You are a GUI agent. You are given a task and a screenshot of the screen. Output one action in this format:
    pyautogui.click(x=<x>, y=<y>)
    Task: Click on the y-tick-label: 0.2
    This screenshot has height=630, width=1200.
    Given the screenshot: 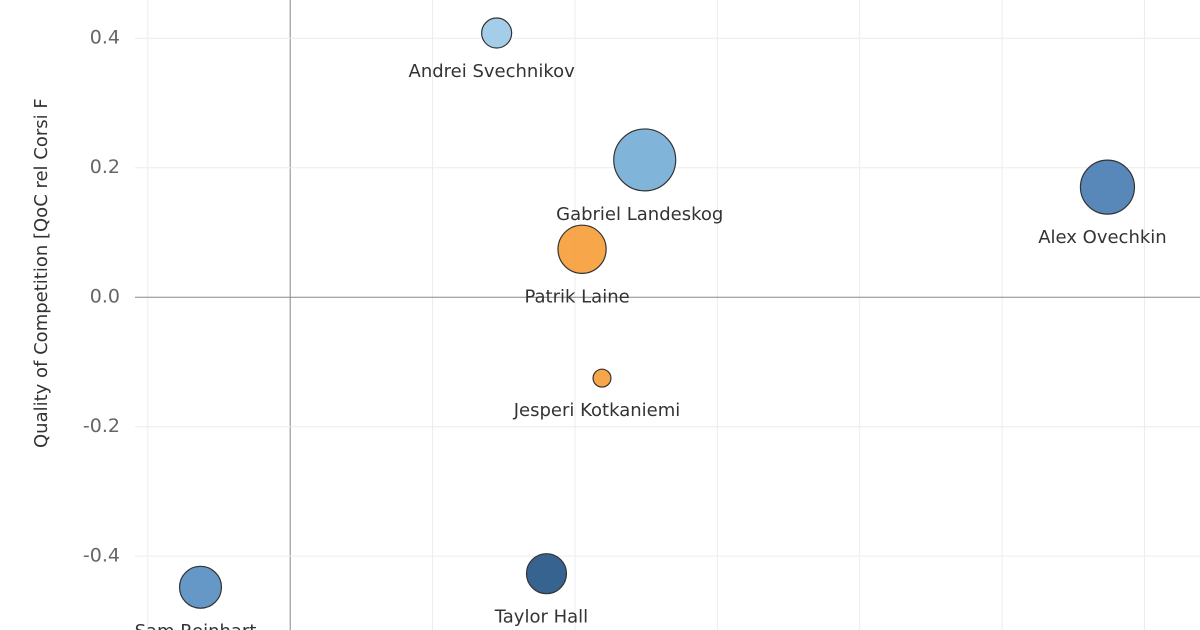 What is the action you would take?
    pyautogui.click(x=105, y=167)
    